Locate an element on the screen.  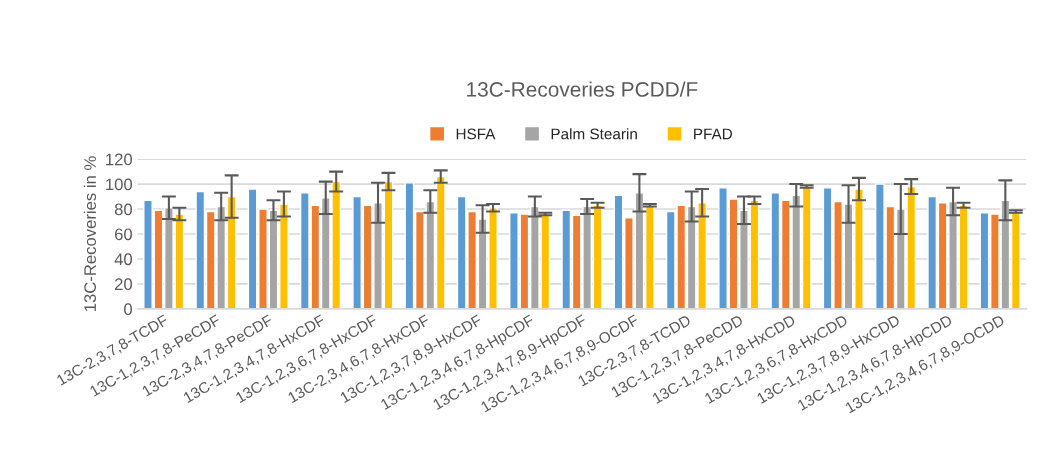
y-tick-label: 40 is located at coordinates (123, 259).